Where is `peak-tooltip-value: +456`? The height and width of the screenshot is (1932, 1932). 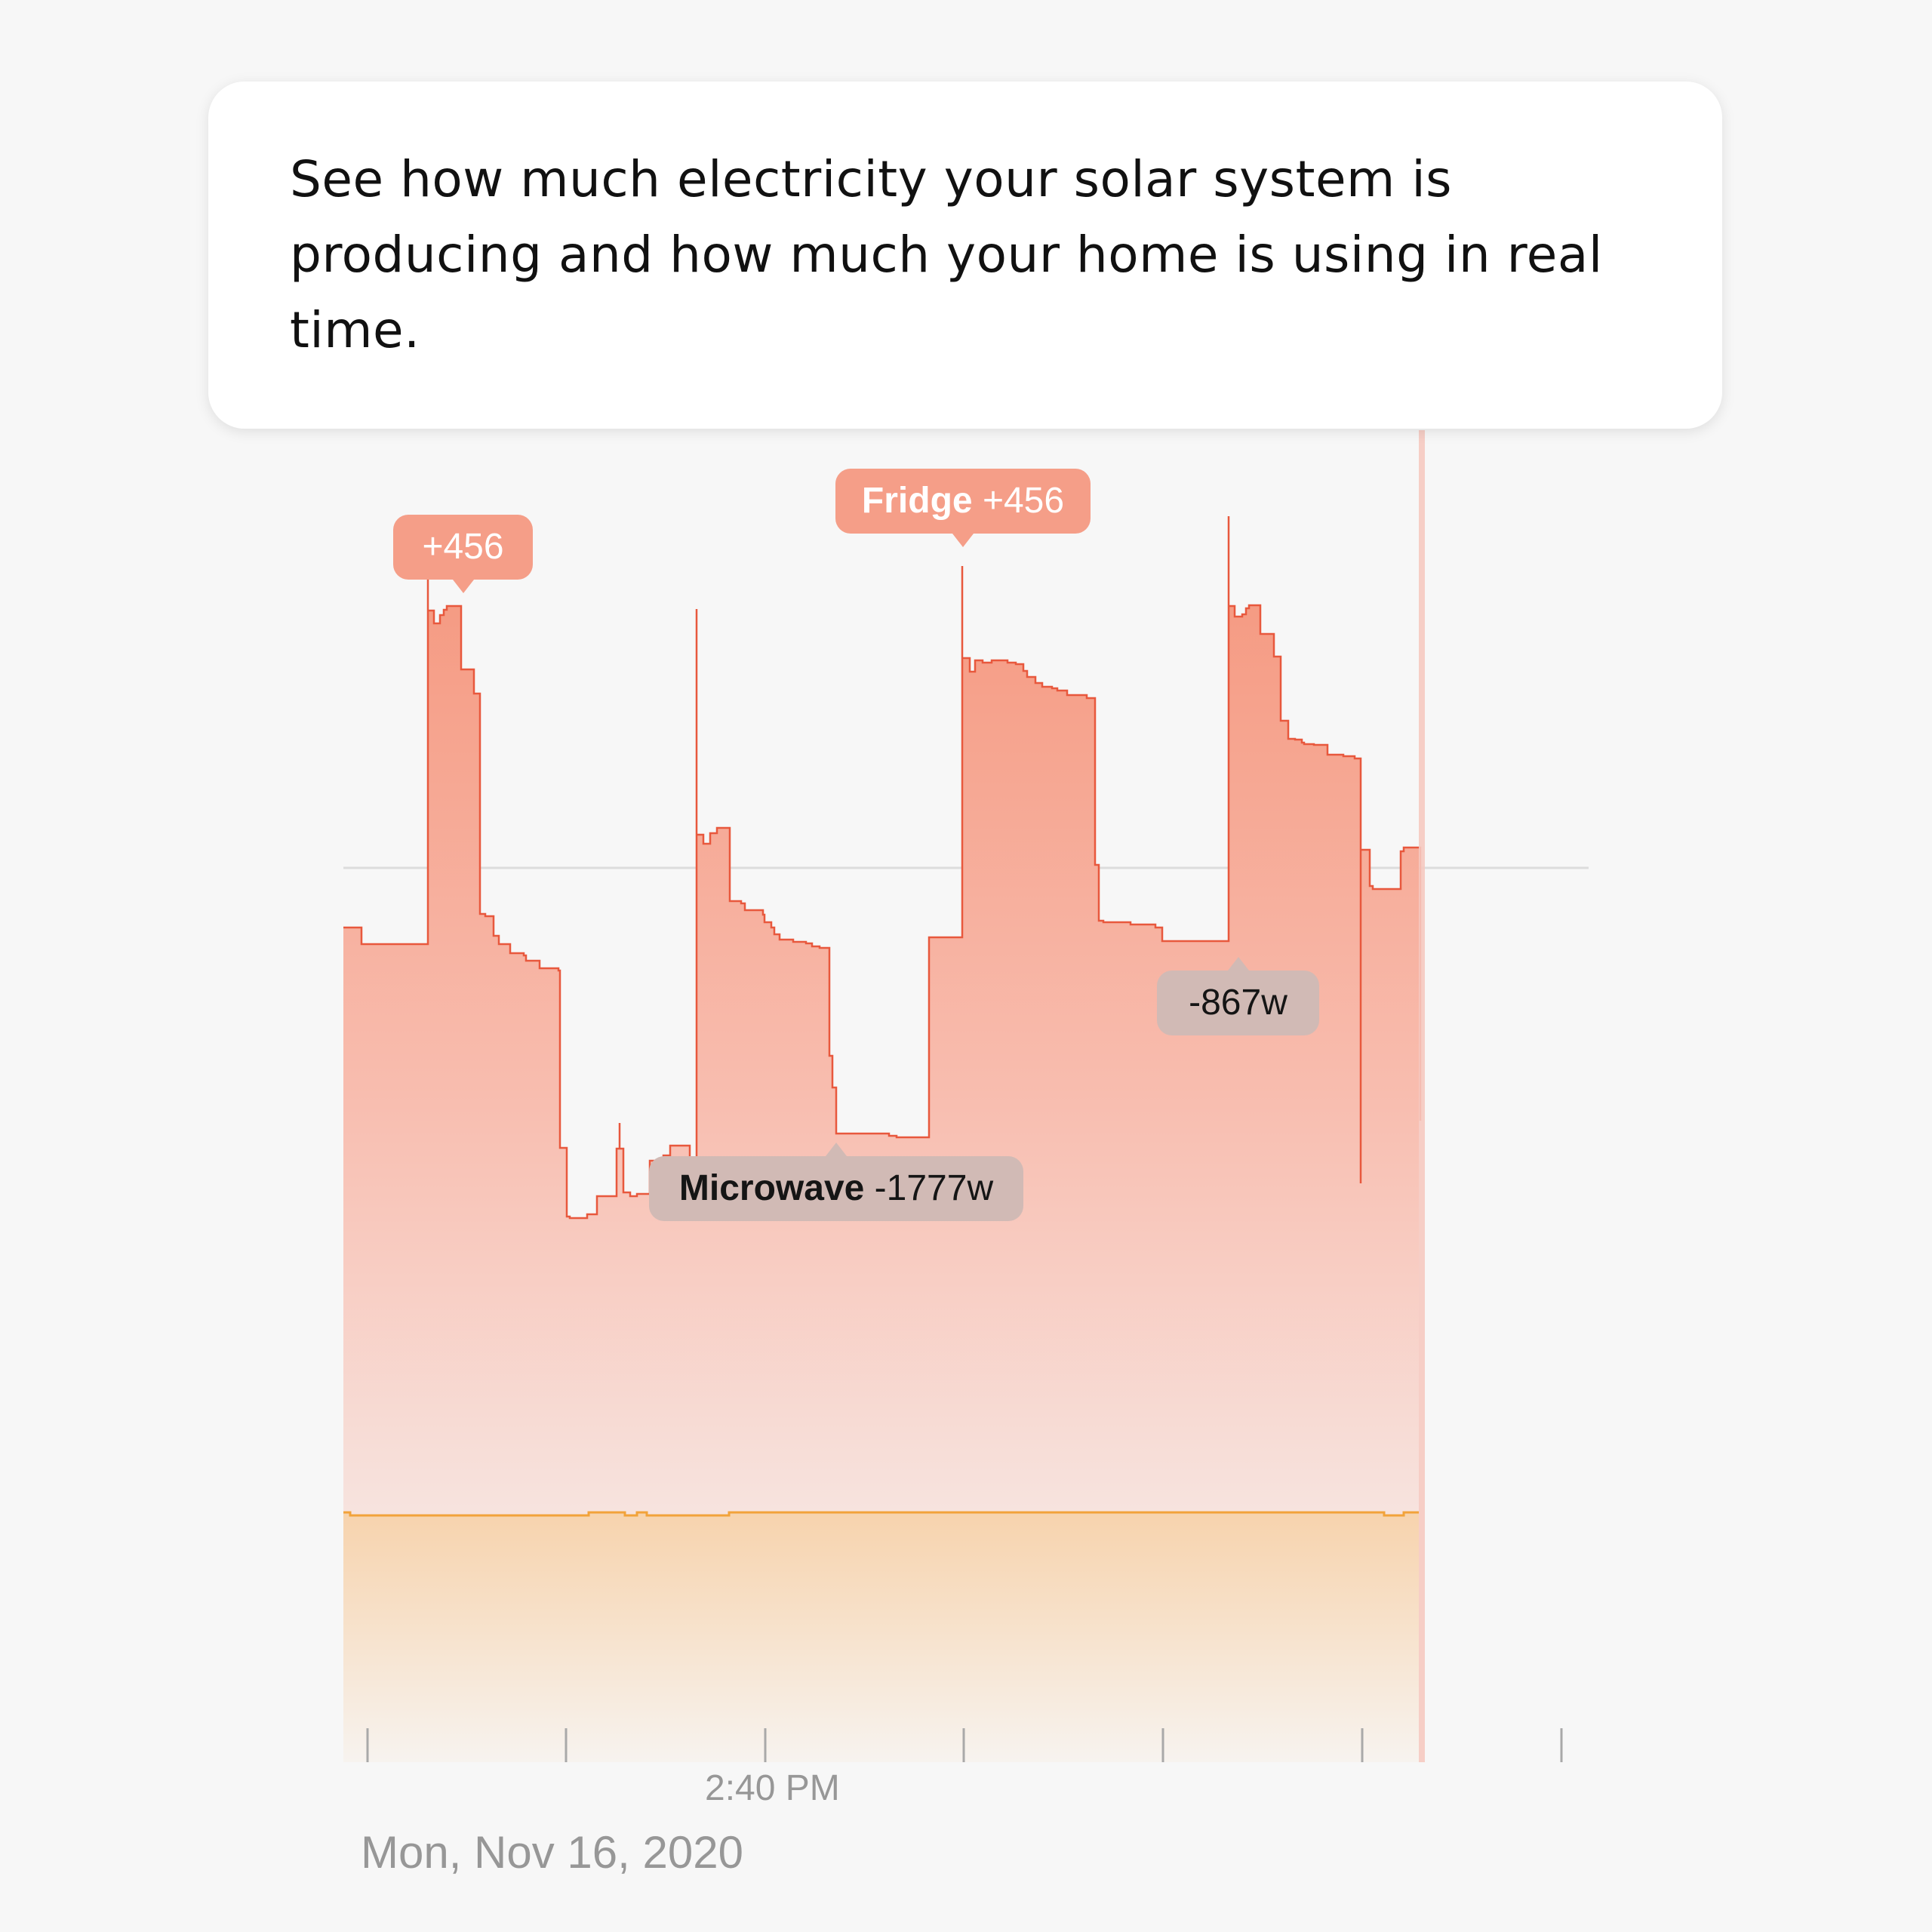 peak-tooltip-value: +456 is located at coordinates (463, 547).